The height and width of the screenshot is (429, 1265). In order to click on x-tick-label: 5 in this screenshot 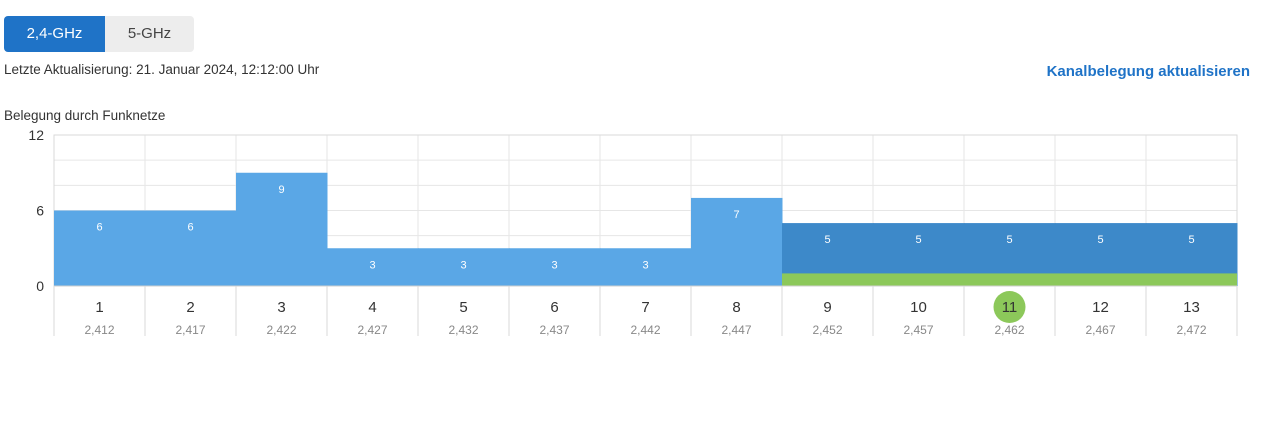, I will do `click(463, 307)`.